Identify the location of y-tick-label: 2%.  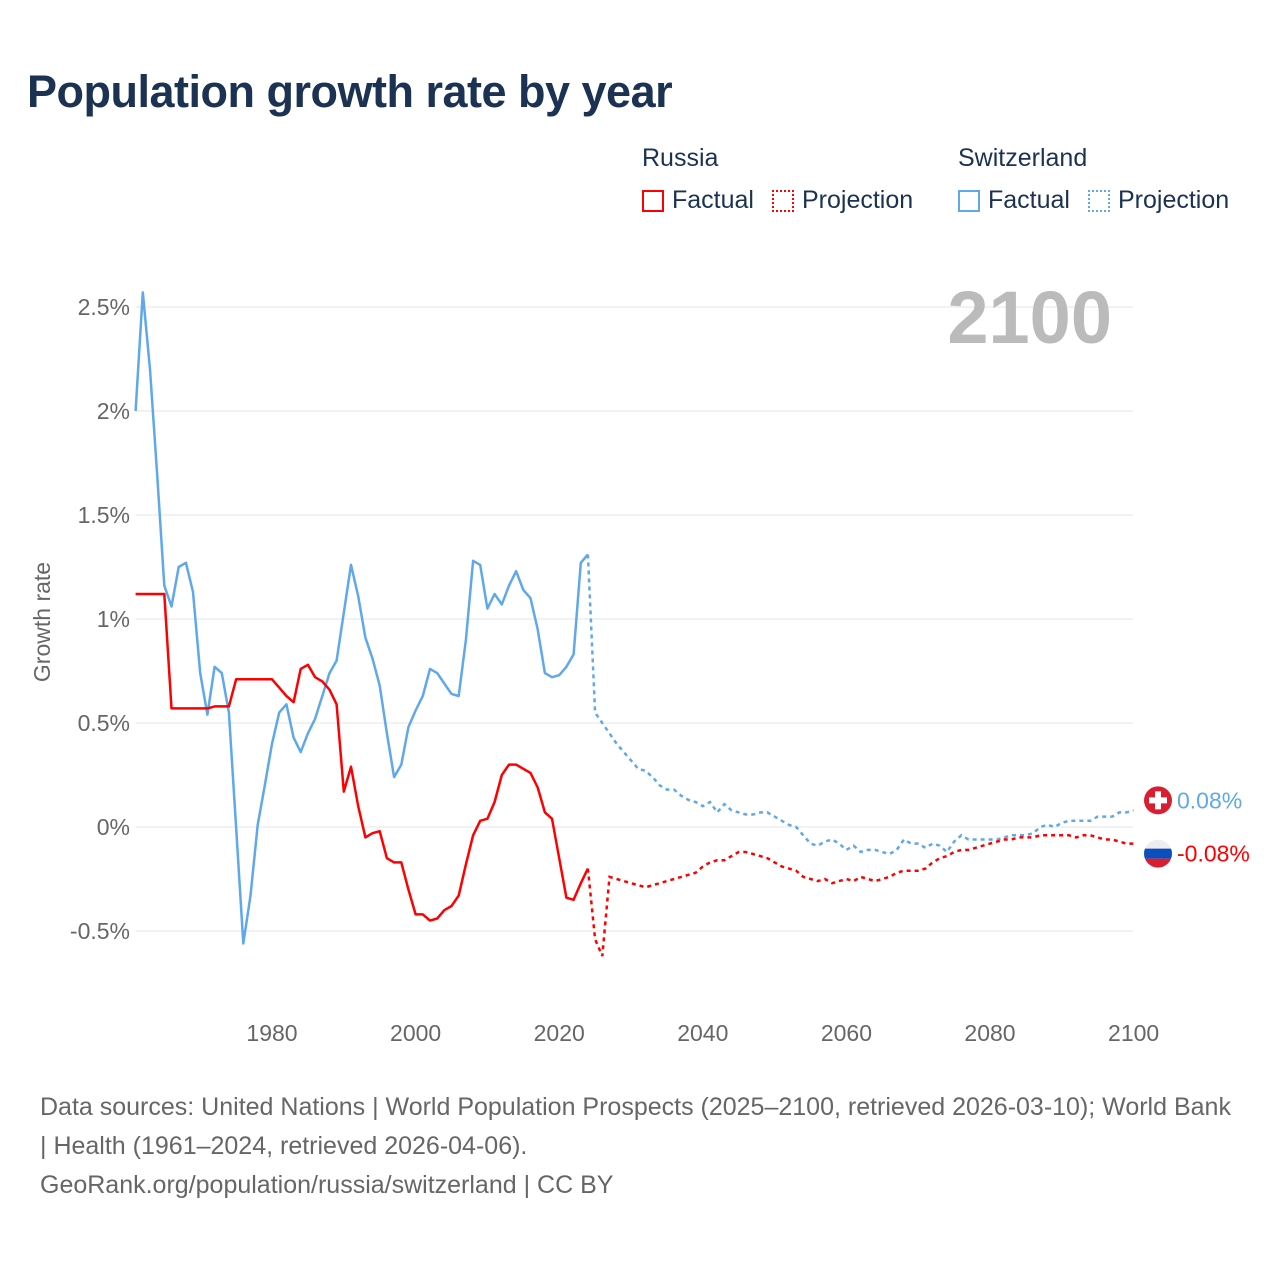
(113, 411).